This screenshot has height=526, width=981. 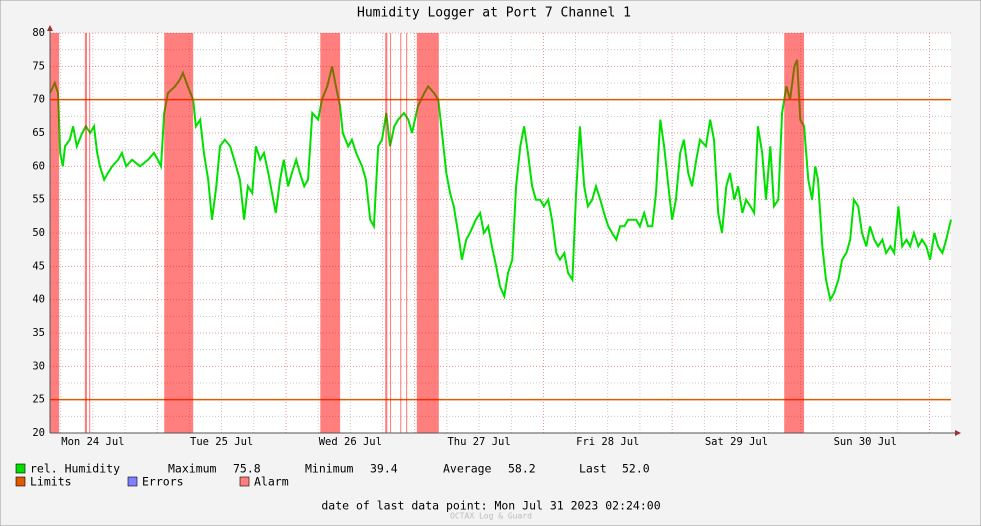 What do you see at coordinates (329, 469) in the screenshot?
I see `stat-name: Minimum` at bounding box center [329, 469].